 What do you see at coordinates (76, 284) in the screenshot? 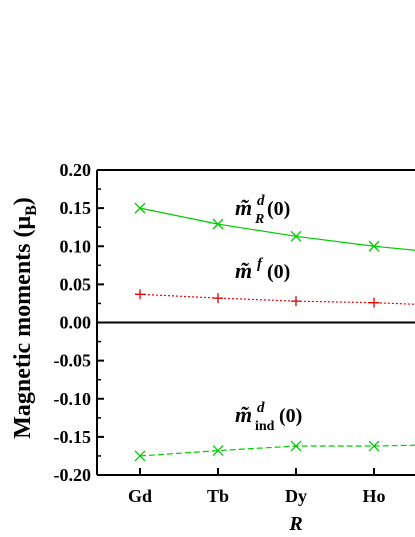
I see `y-tick-label: 0.05` at bounding box center [76, 284].